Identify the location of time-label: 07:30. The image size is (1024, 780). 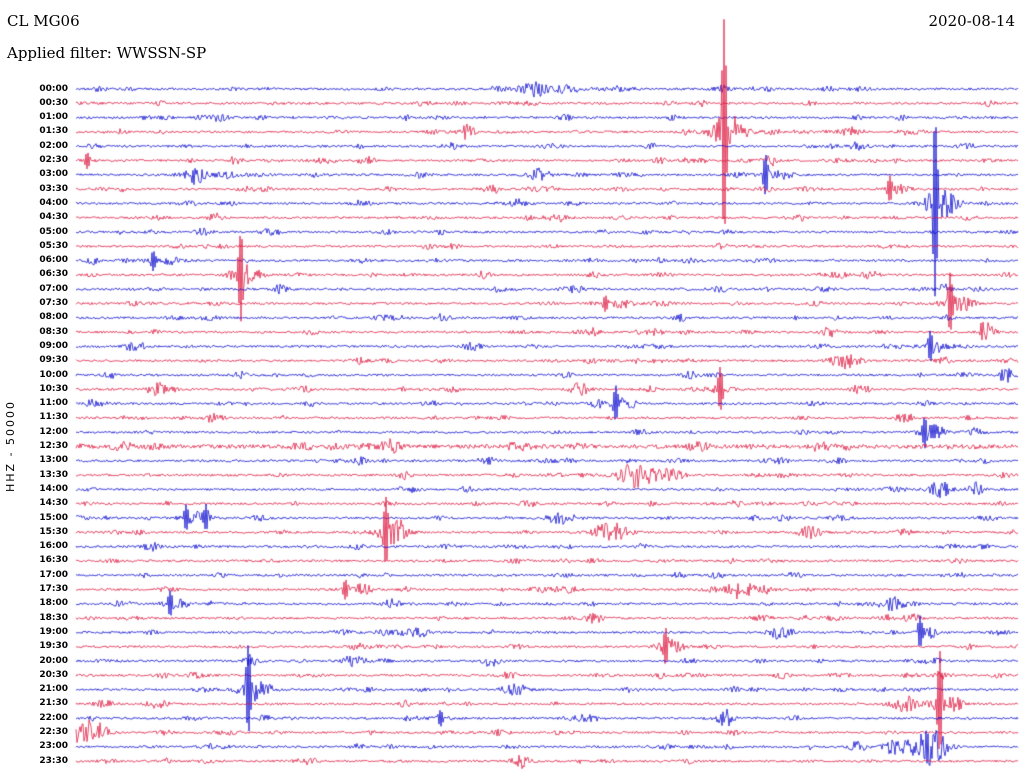
(53, 303).